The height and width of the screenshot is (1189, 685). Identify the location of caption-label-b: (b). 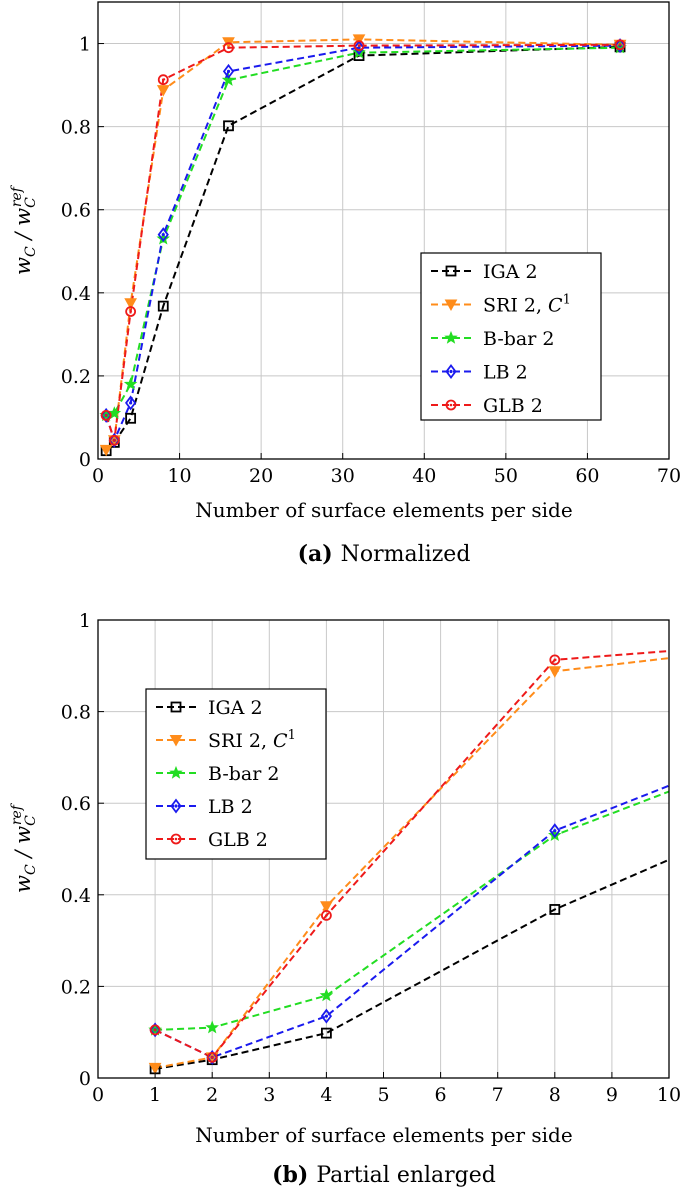
(290, 1175).